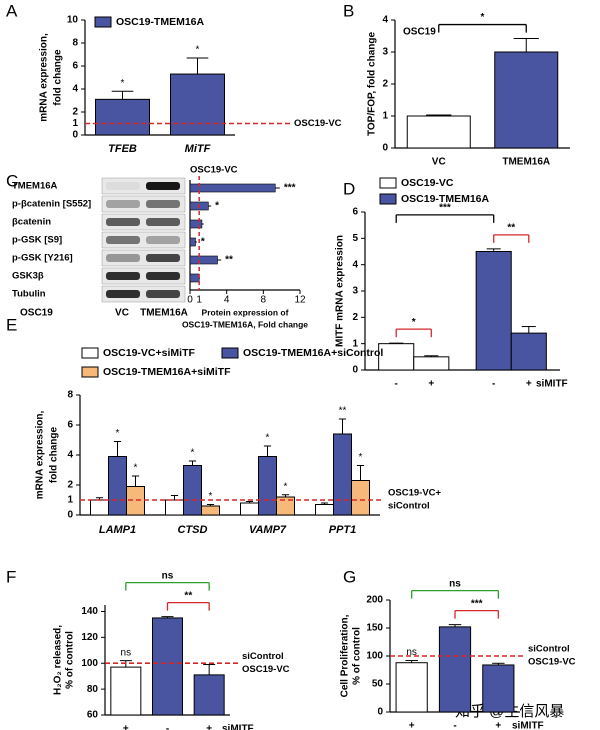  I want to click on y-tick-label: 140, so click(89, 611).